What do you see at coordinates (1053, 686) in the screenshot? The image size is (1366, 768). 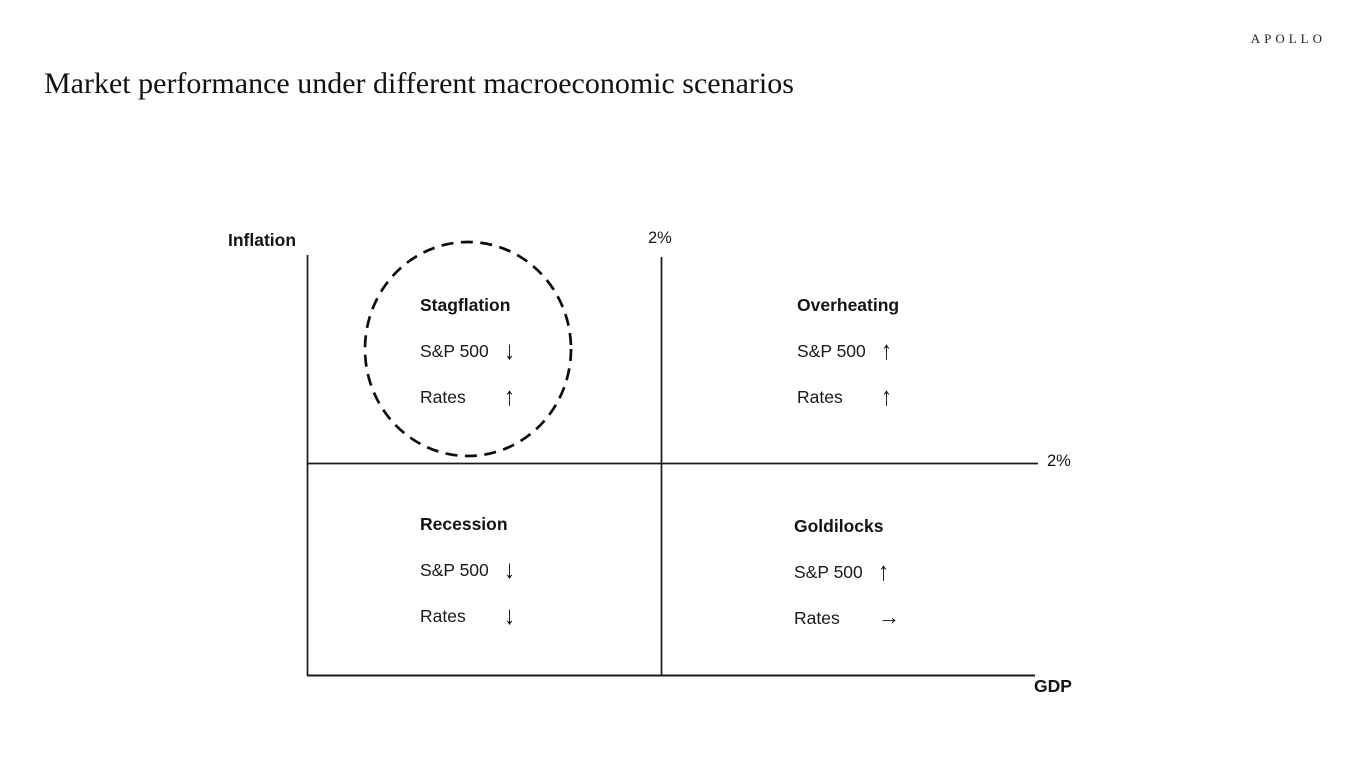 I see `x-axis-label: GDP` at bounding box center [1053, 686].